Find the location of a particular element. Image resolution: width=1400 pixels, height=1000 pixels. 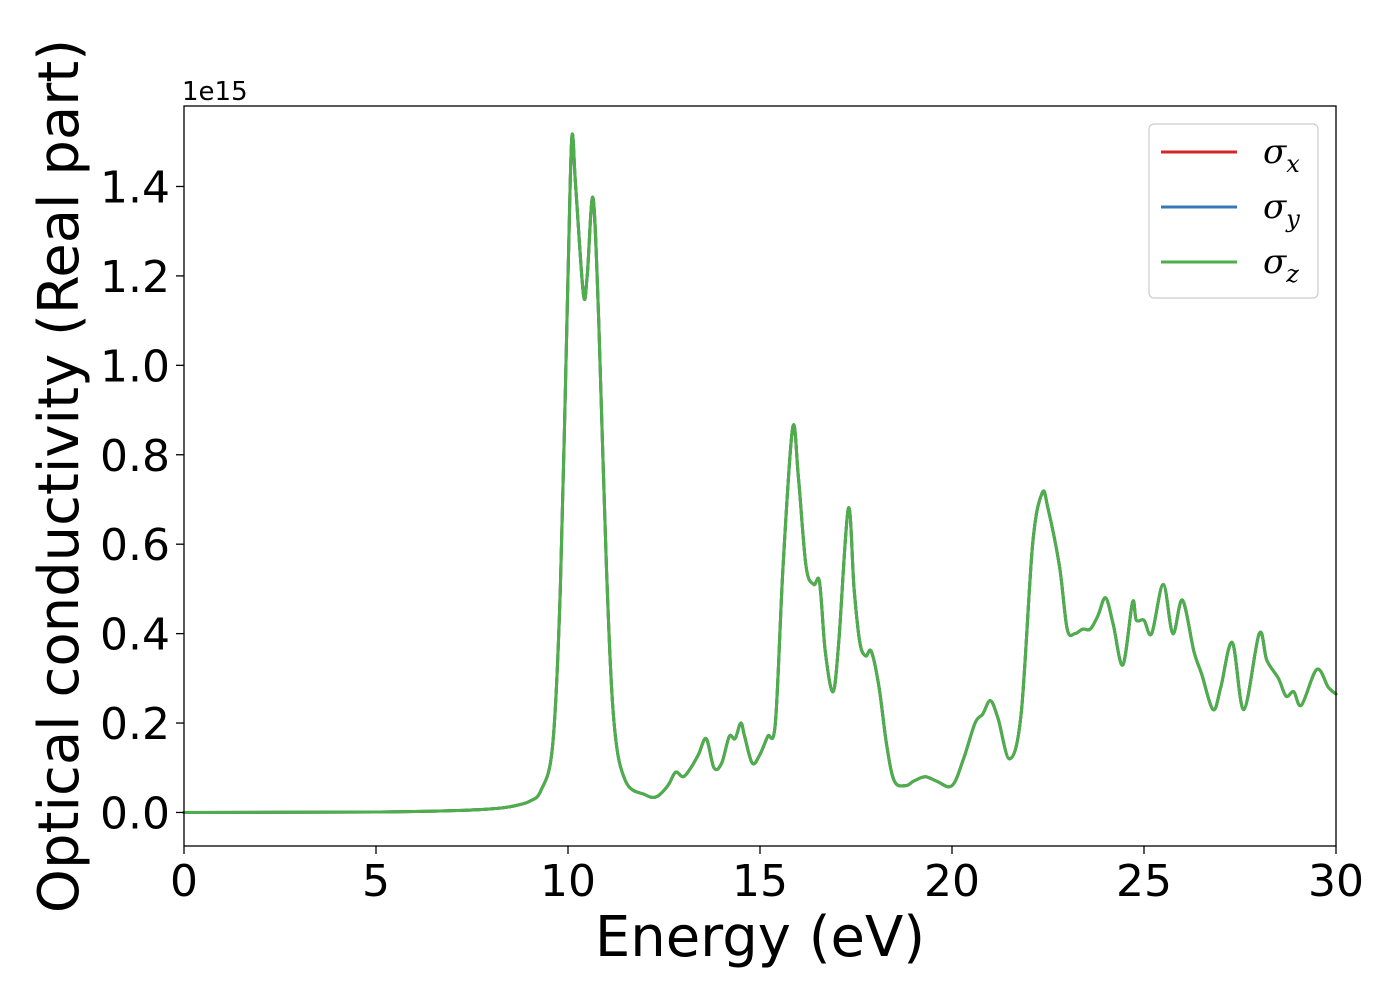

y-tick-label: 0.2 is located at coordinates (135, 724).